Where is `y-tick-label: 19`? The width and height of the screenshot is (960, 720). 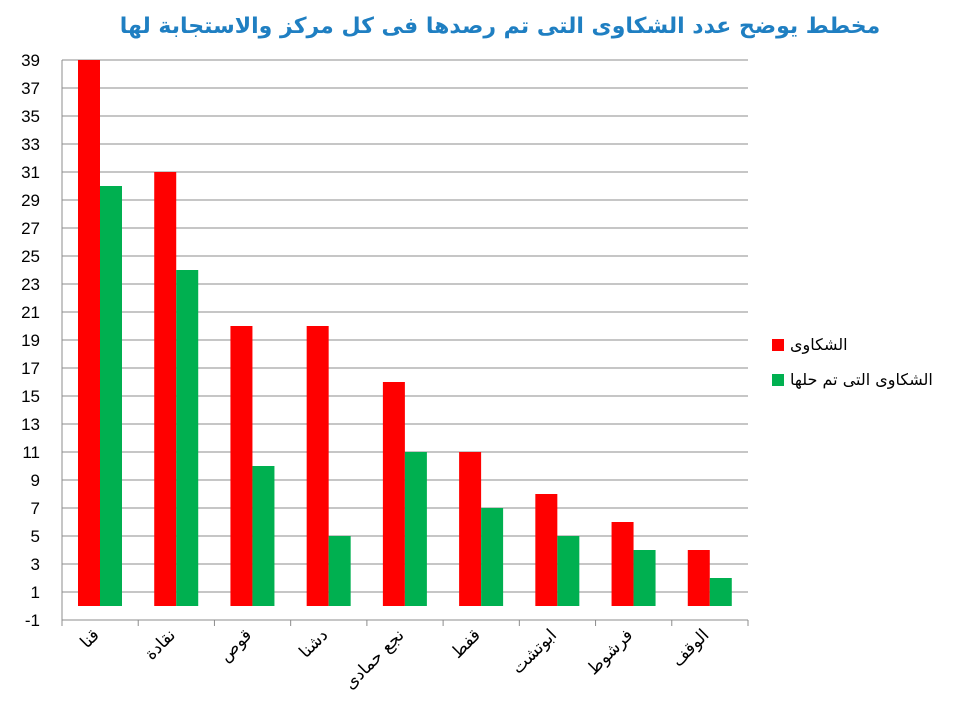 y-tick-label: 19 is located at coordinates (30, 340).